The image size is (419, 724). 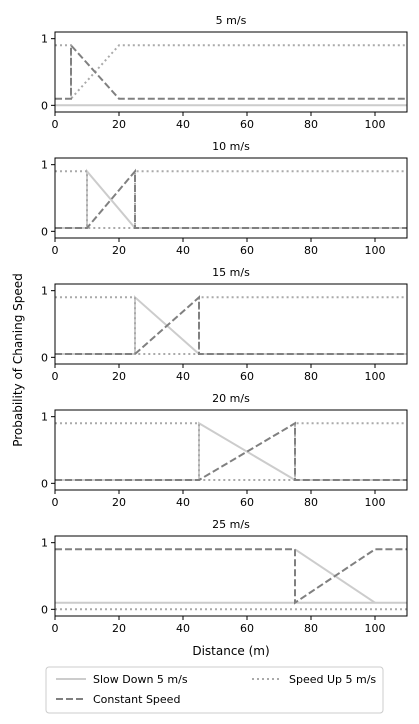 What do you see at coordinates (231, 20) in the screenshot?
I see `panel-title: 5 m/s` at bounding box center [231, 20].